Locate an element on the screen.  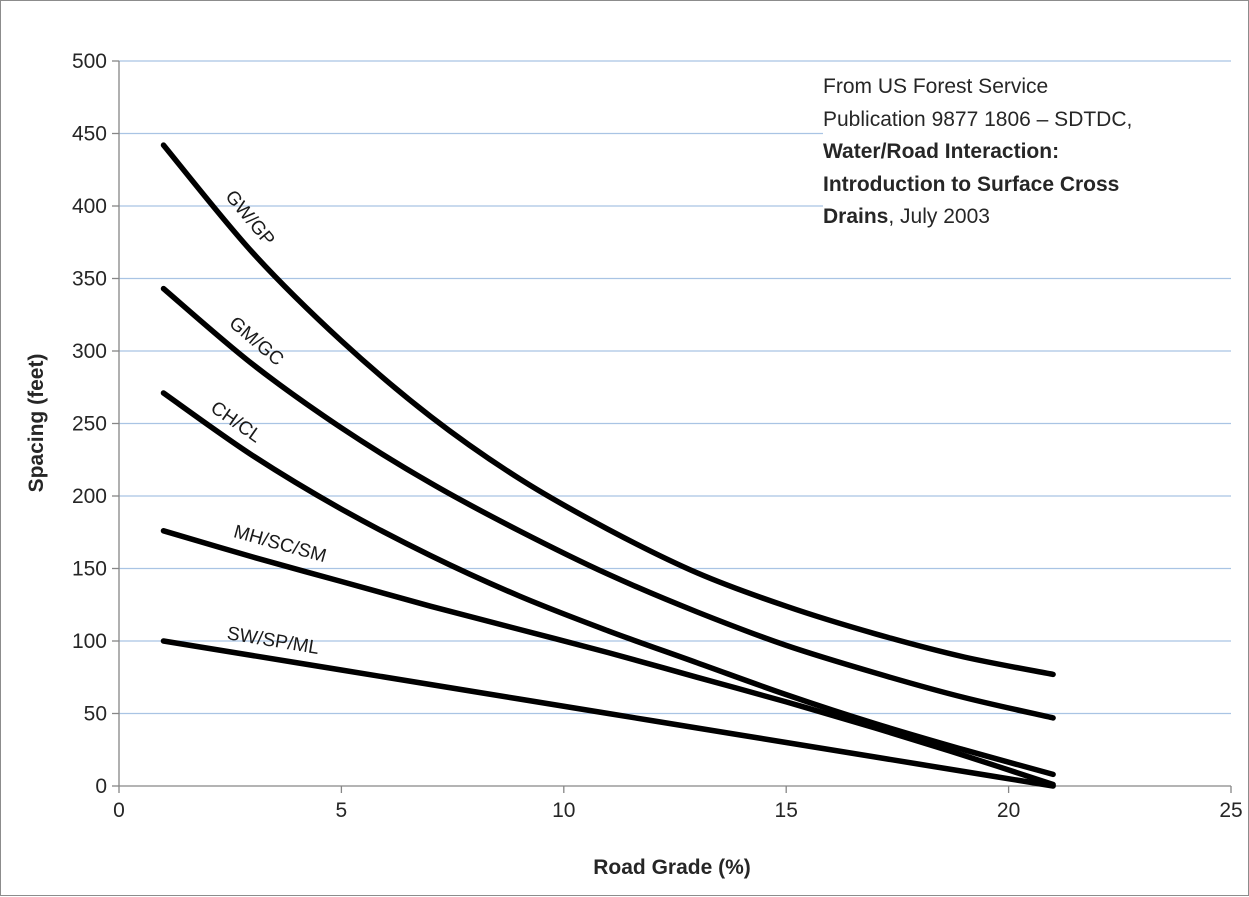
series-label-ch-cl: CH/CL is located at coordinates (235, 422).